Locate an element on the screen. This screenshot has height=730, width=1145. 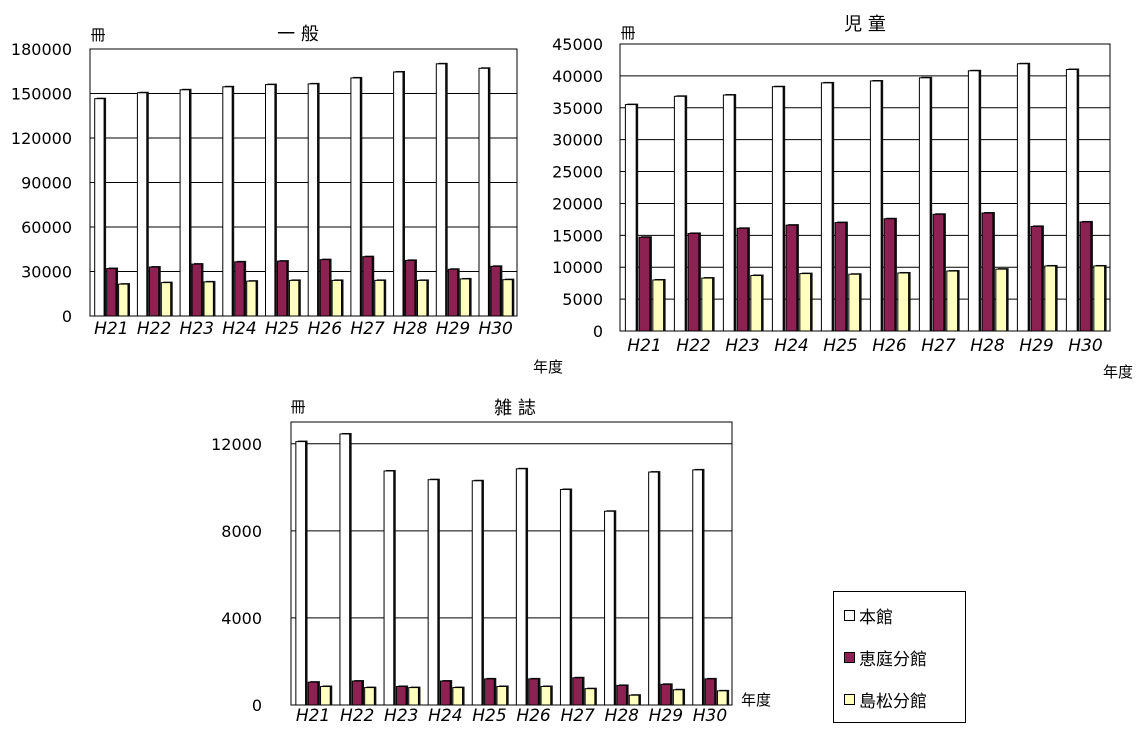
x-axis-label: 年度 is located at coordinates (1118, 372).